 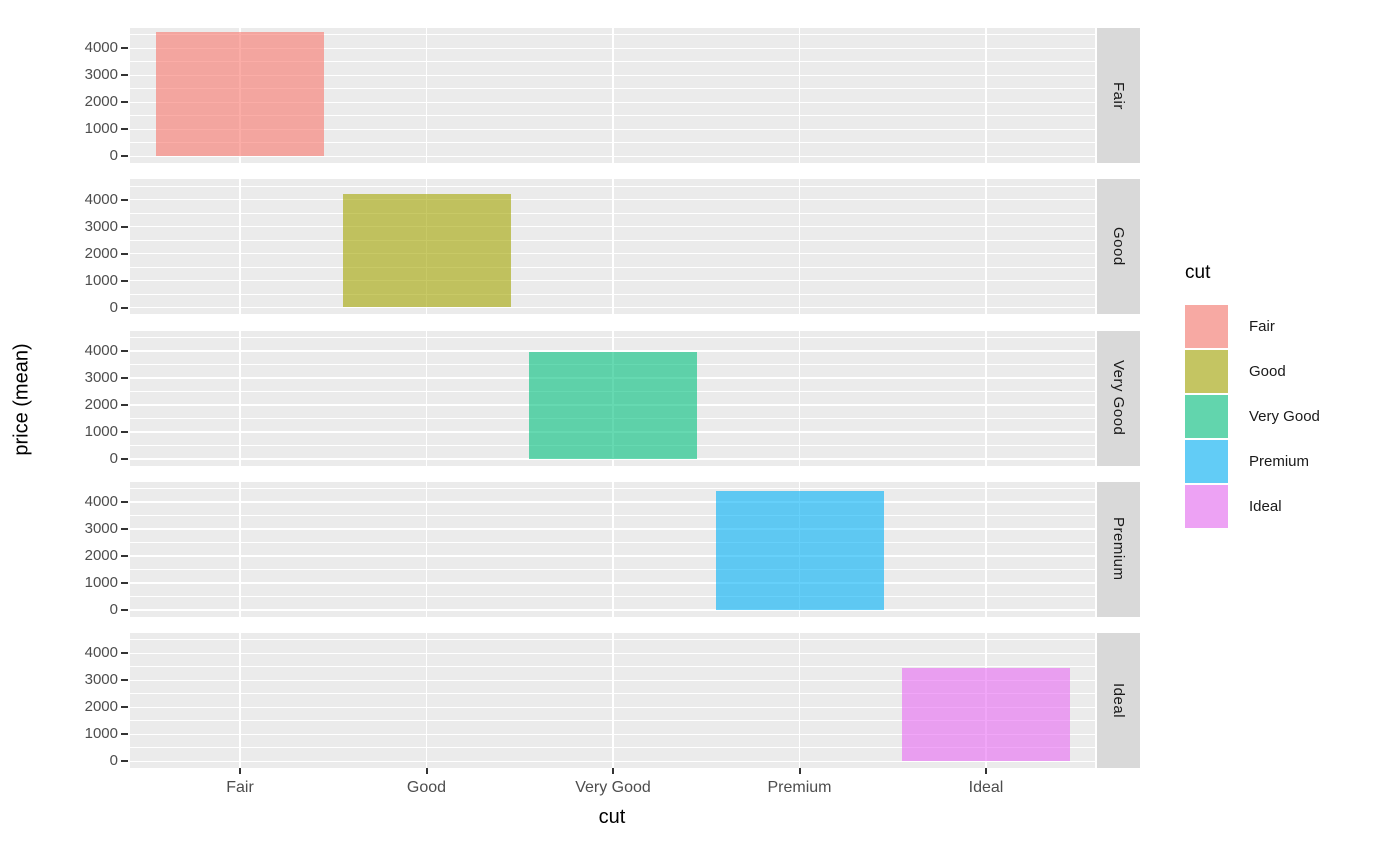 I want to click on legend-key-very-good, so click(x=1206, y=416).